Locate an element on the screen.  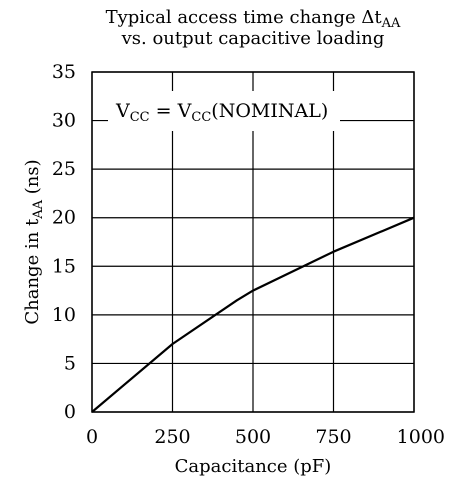
y-tick-labels: 0 5 10 15 20 25 30 35 is located at coordinates (64, 242).